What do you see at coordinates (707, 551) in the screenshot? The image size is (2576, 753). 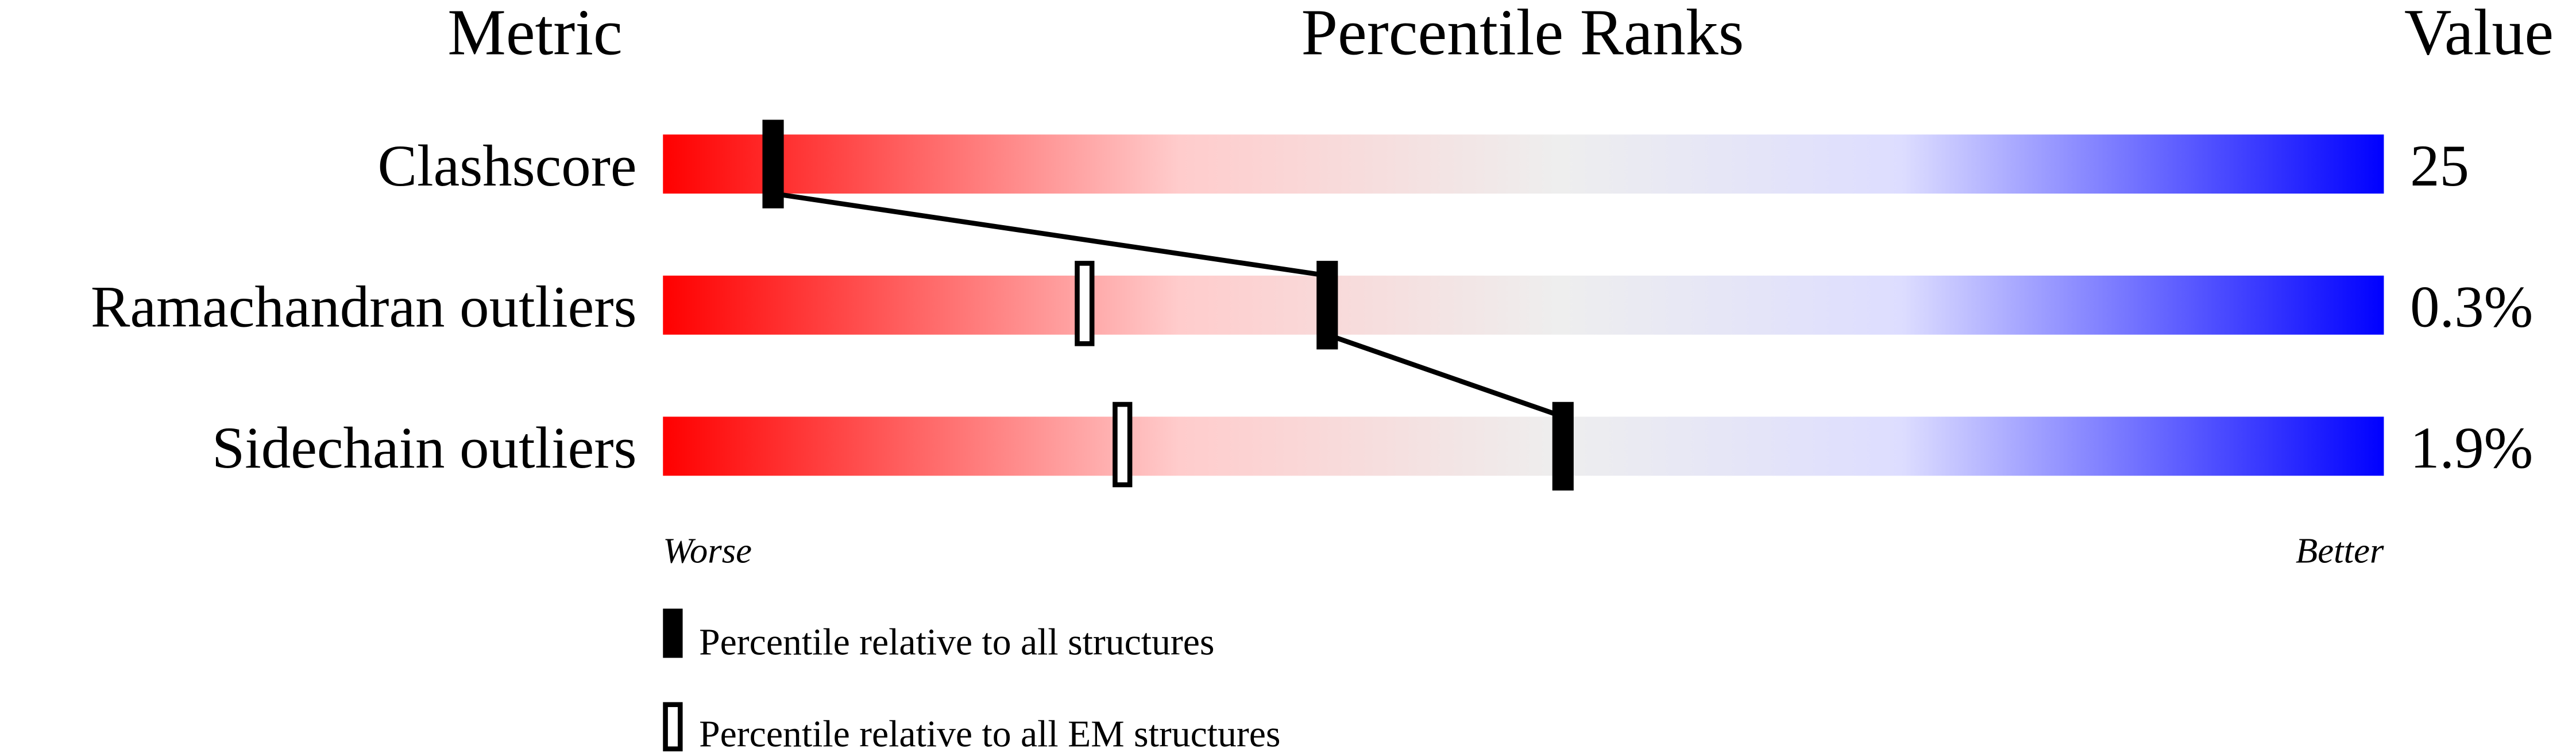 I see `worse-label: Worse` at bounding box center [707, 551].